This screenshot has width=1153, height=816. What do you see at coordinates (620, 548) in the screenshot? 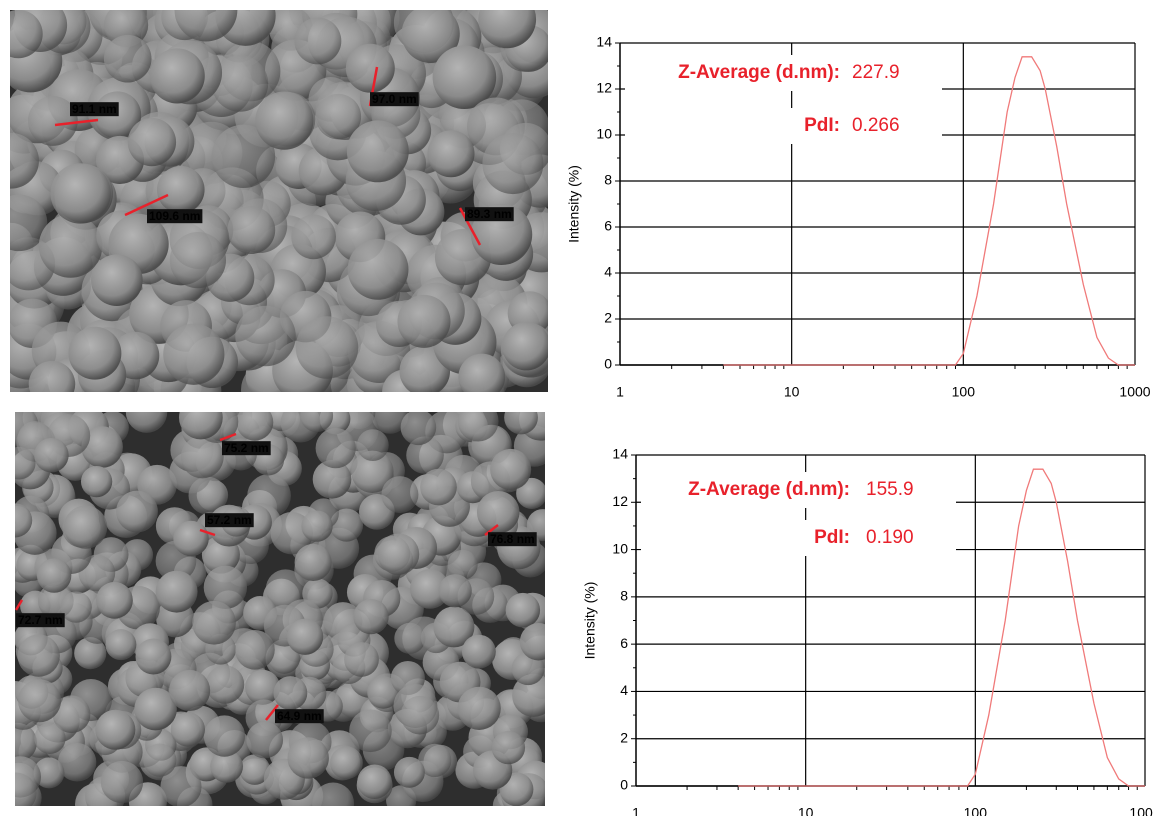
I see `y-tick-label: 10` at bounding box center [620, 548].